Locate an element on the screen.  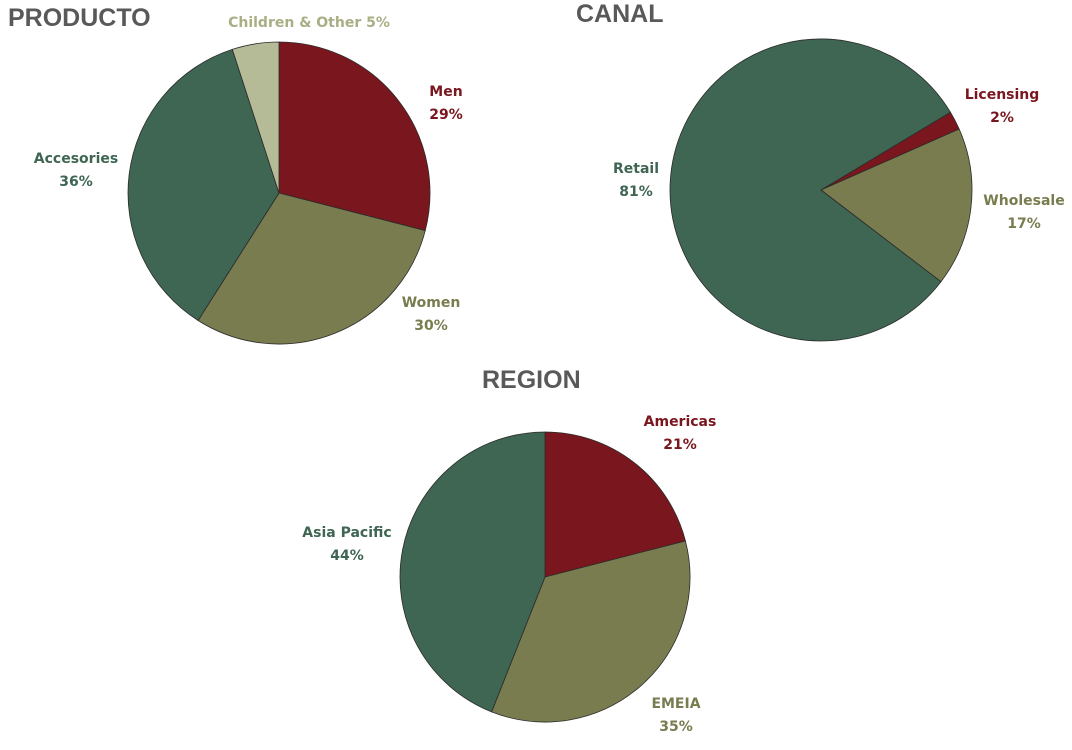
chart-title-region: REGION is located at coordinates (531, 380).